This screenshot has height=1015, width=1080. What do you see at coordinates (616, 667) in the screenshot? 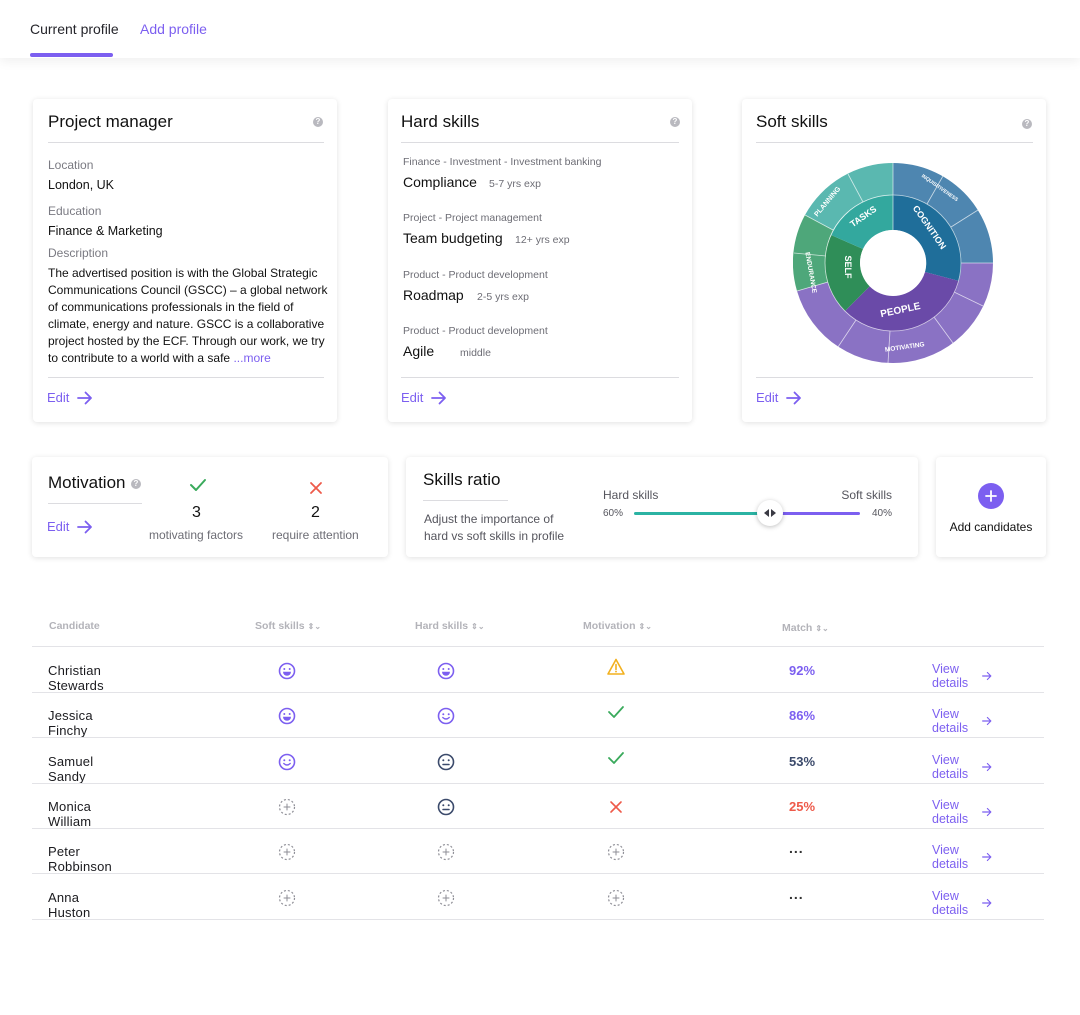
I see `motivation-warning-icon` at bounding box center [616, 667].